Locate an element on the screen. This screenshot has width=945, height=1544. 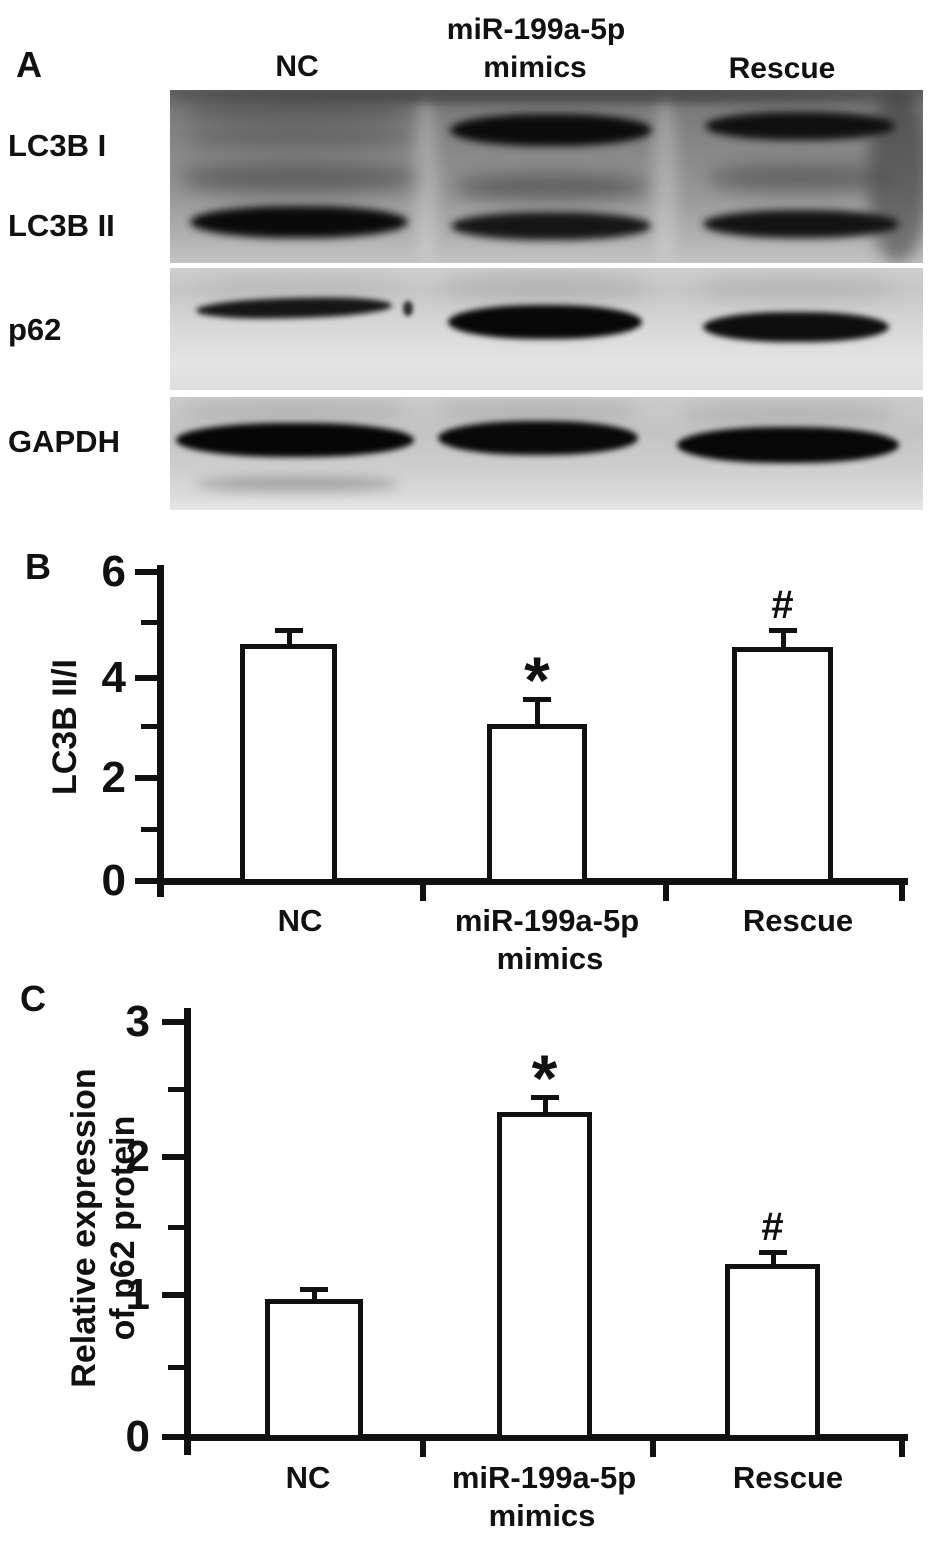
band-lc3b2-lane-mimics is located at coordinates (551, 226).